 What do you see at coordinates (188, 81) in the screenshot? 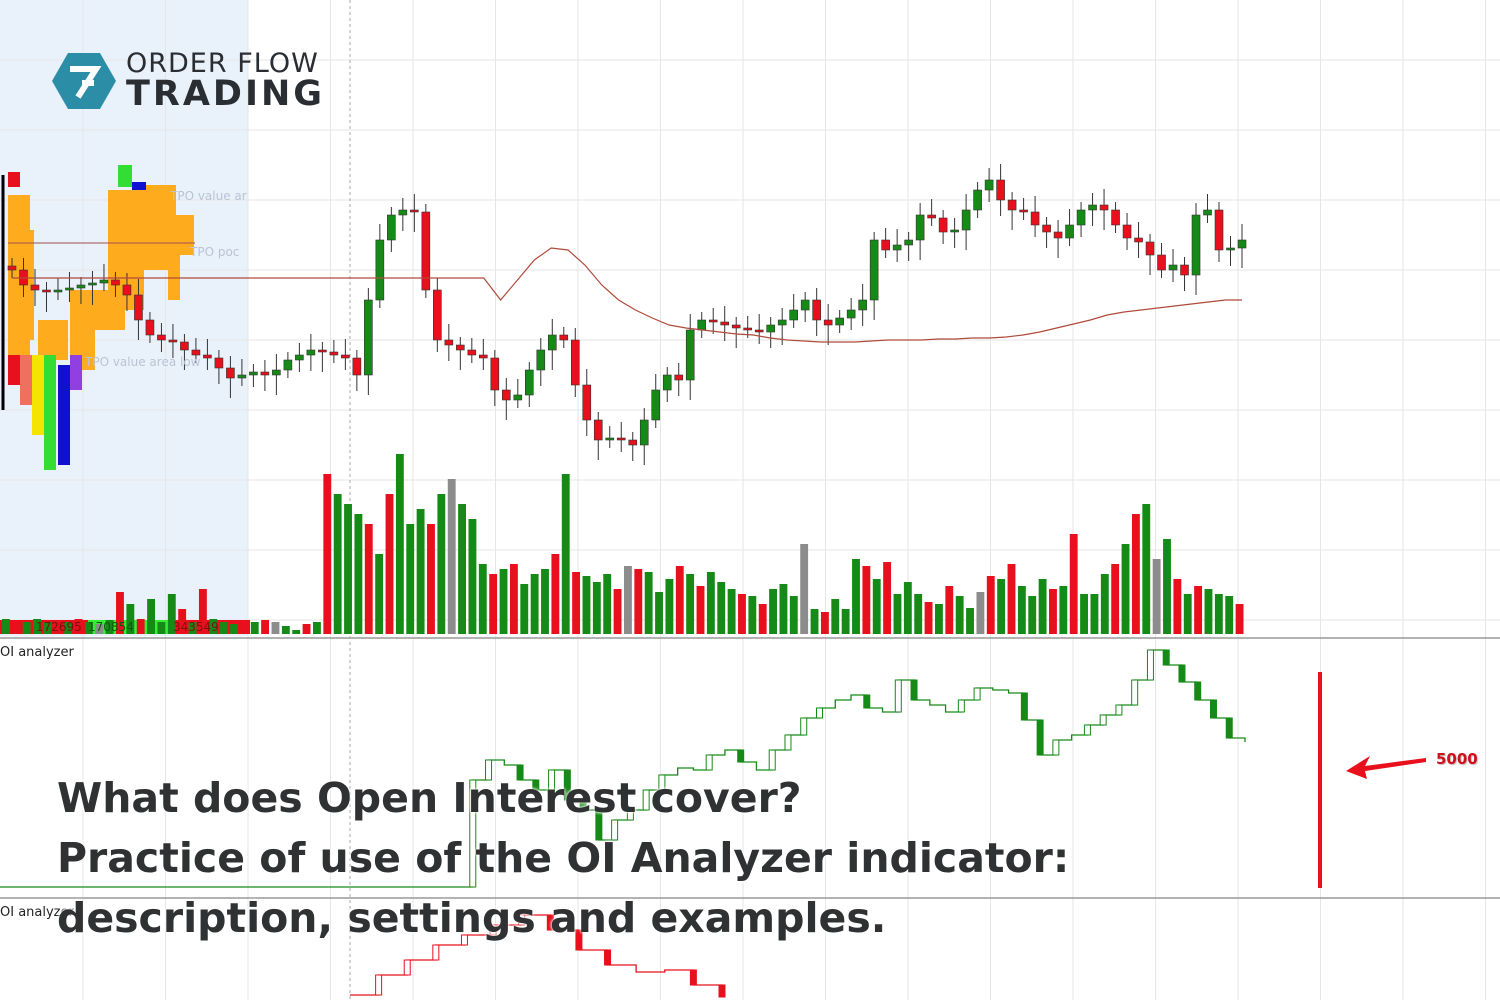
I see `brand-logo: ORDER FLOW TRADING` at bounding box center [188, 81].